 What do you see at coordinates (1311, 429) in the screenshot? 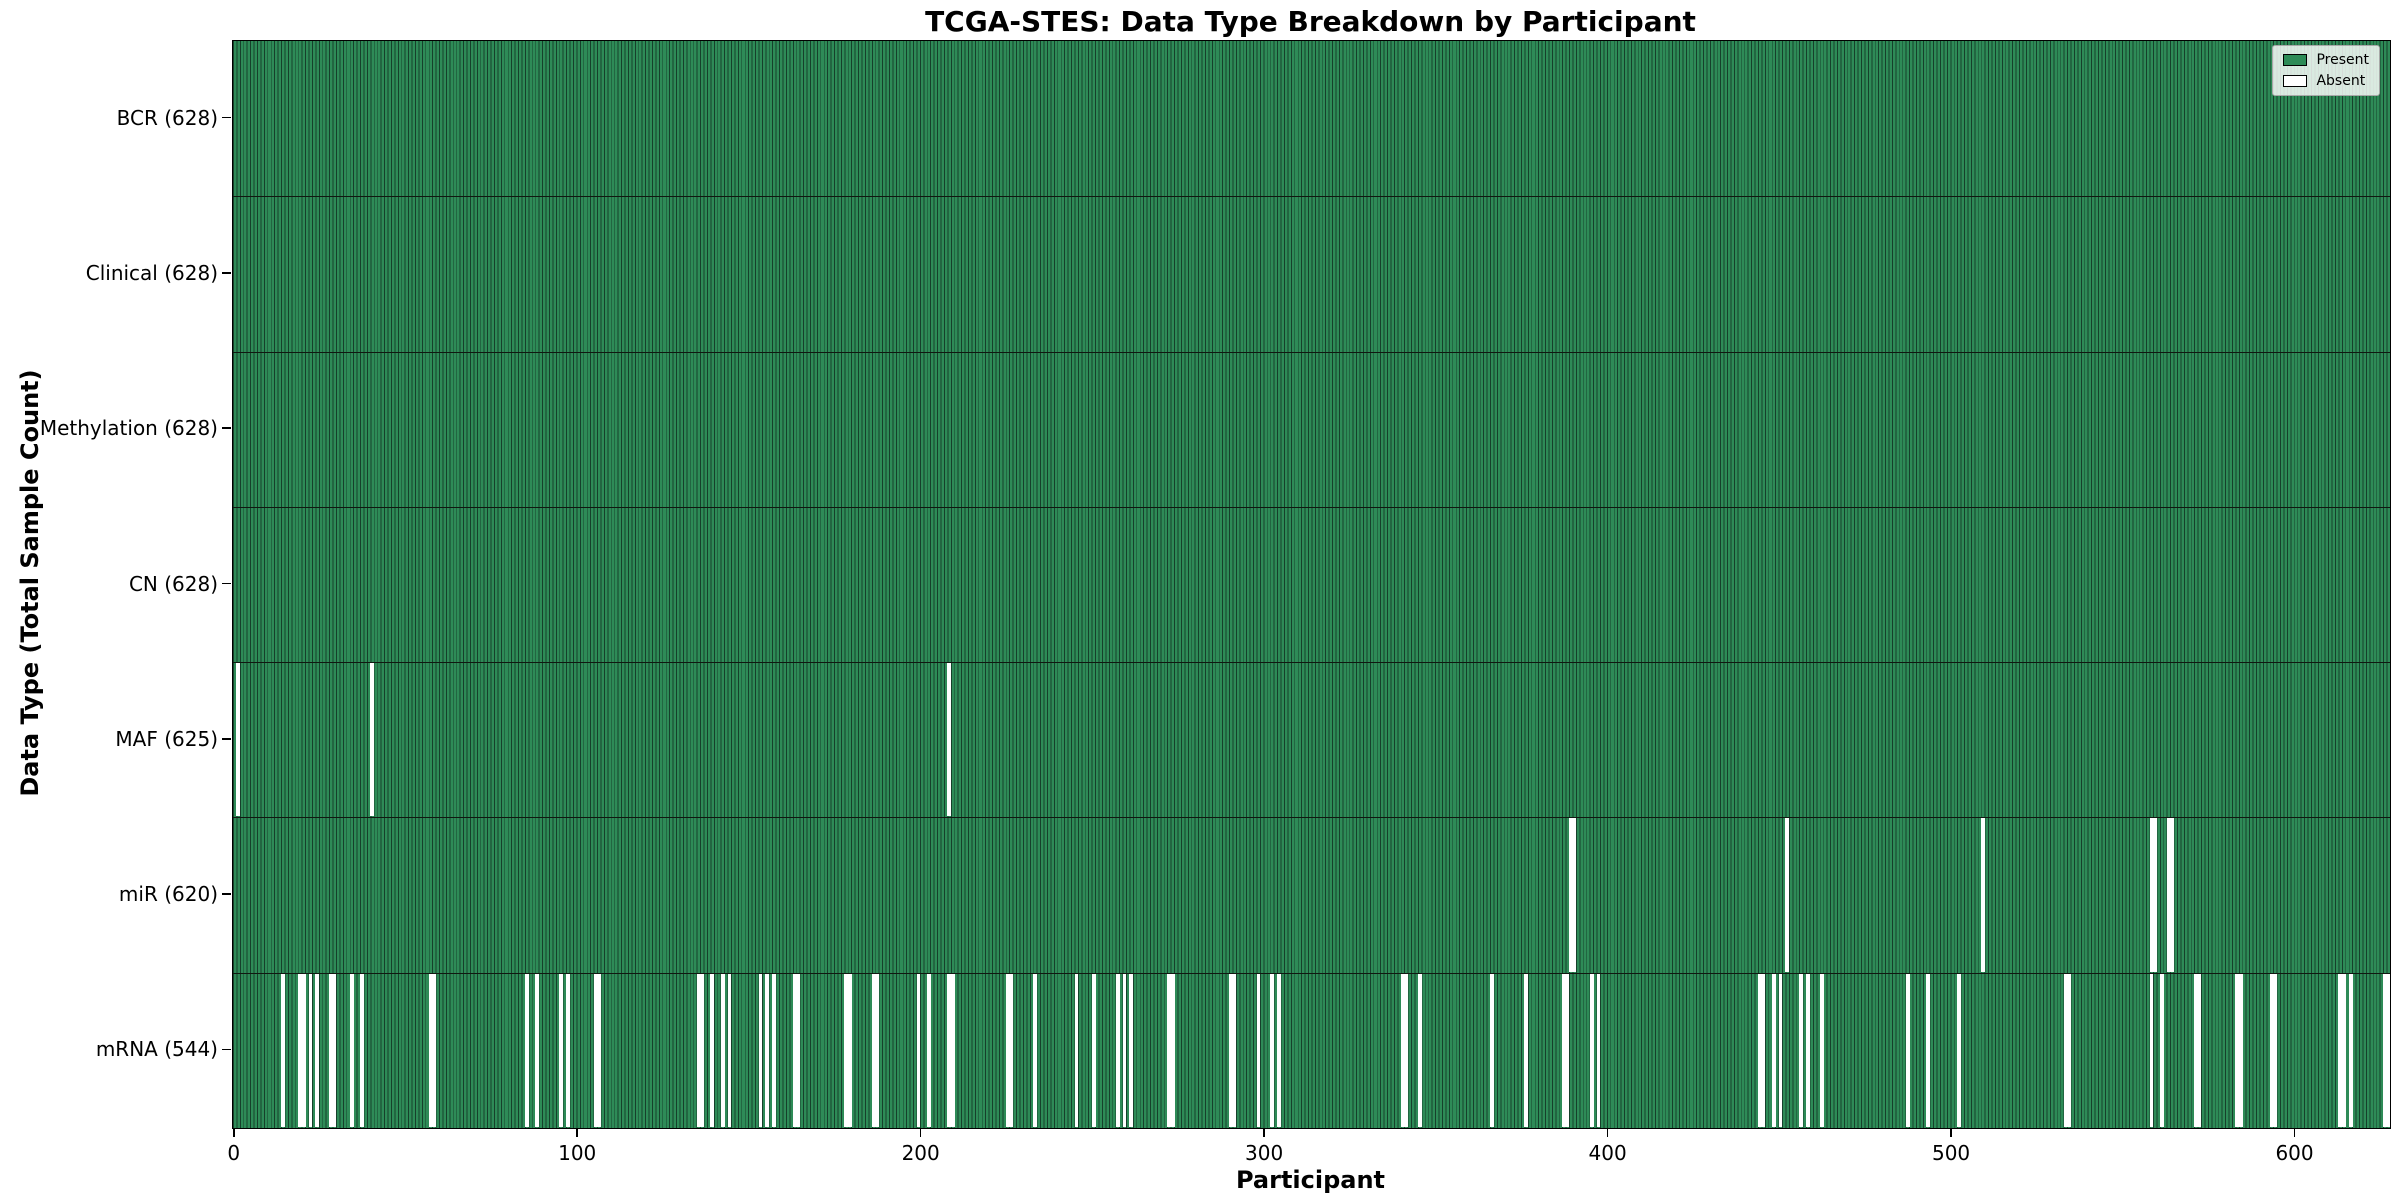
I see `data-row-methylation` at bounding box center [1311, 429].